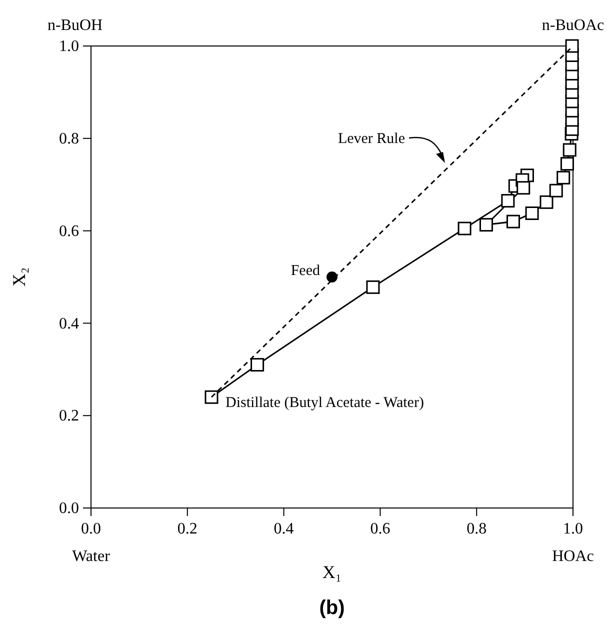 This screenshot has width=607, height=625. Describe the element at coordinates (573, 529) in the screenshot. I see `x-tick-label: 1.0` at that location.